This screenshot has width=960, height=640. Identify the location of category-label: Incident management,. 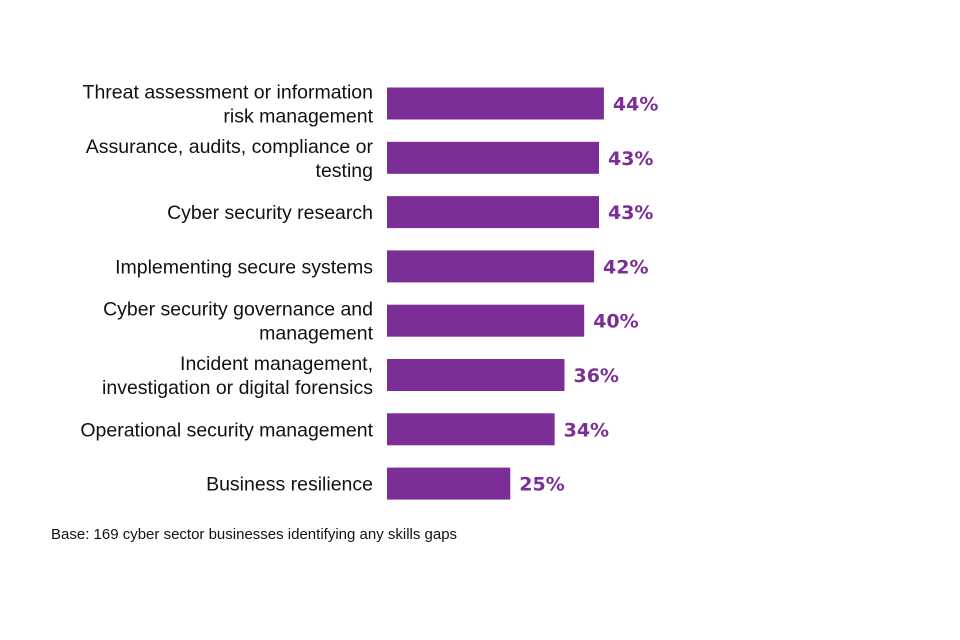
(276, 364).